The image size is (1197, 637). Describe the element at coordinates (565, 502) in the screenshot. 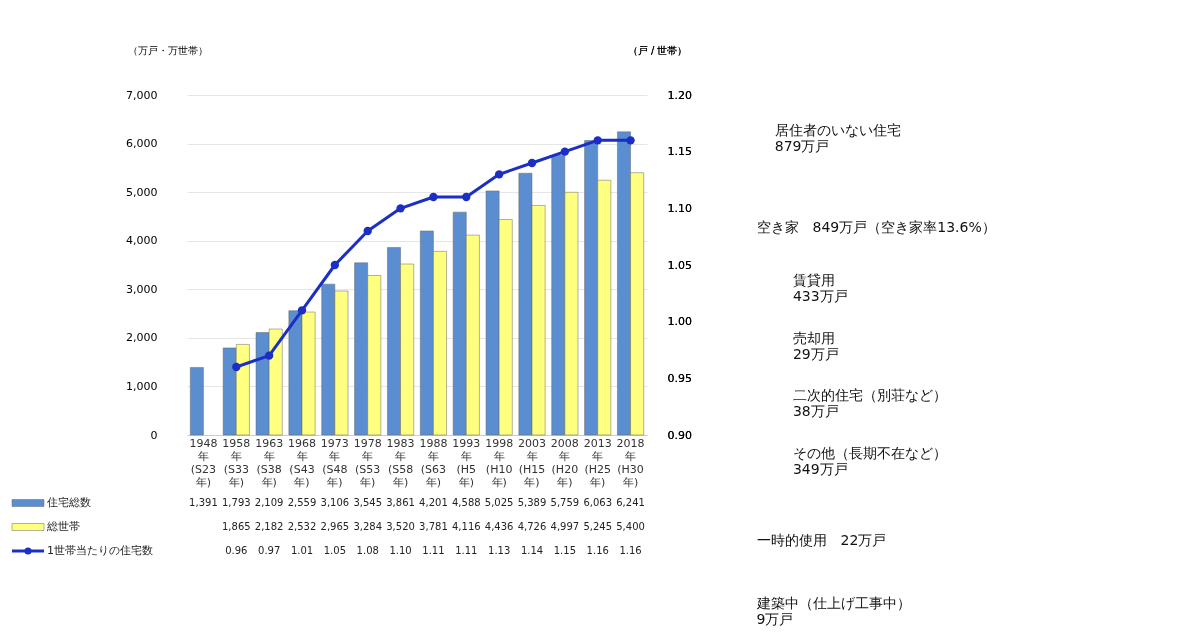

I see `data-label: 5,759` at that location.